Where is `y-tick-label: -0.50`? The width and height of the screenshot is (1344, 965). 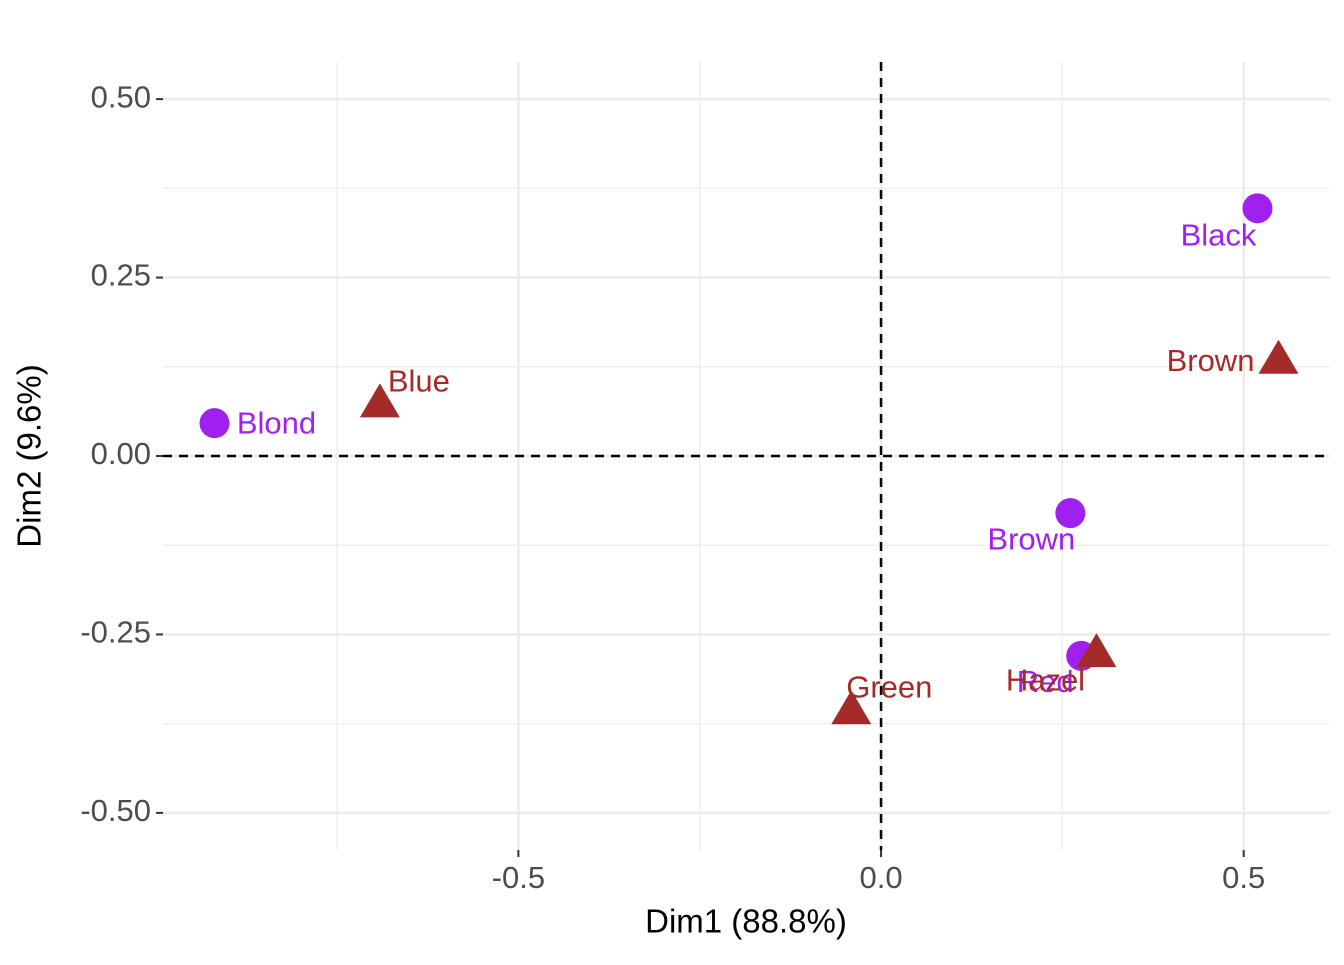
y-tick-label: -0.50 is located at coordinates (115, 810).